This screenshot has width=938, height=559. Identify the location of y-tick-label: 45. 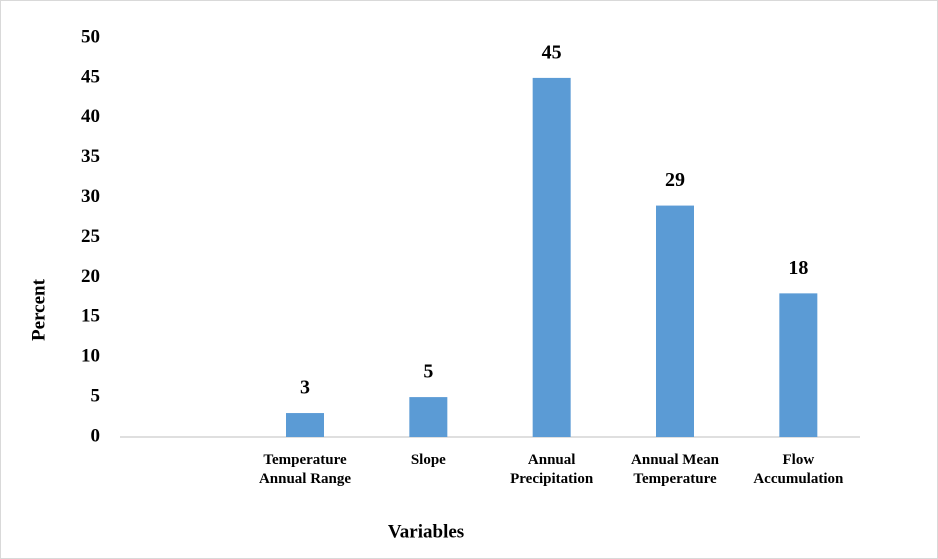
(90, 76).